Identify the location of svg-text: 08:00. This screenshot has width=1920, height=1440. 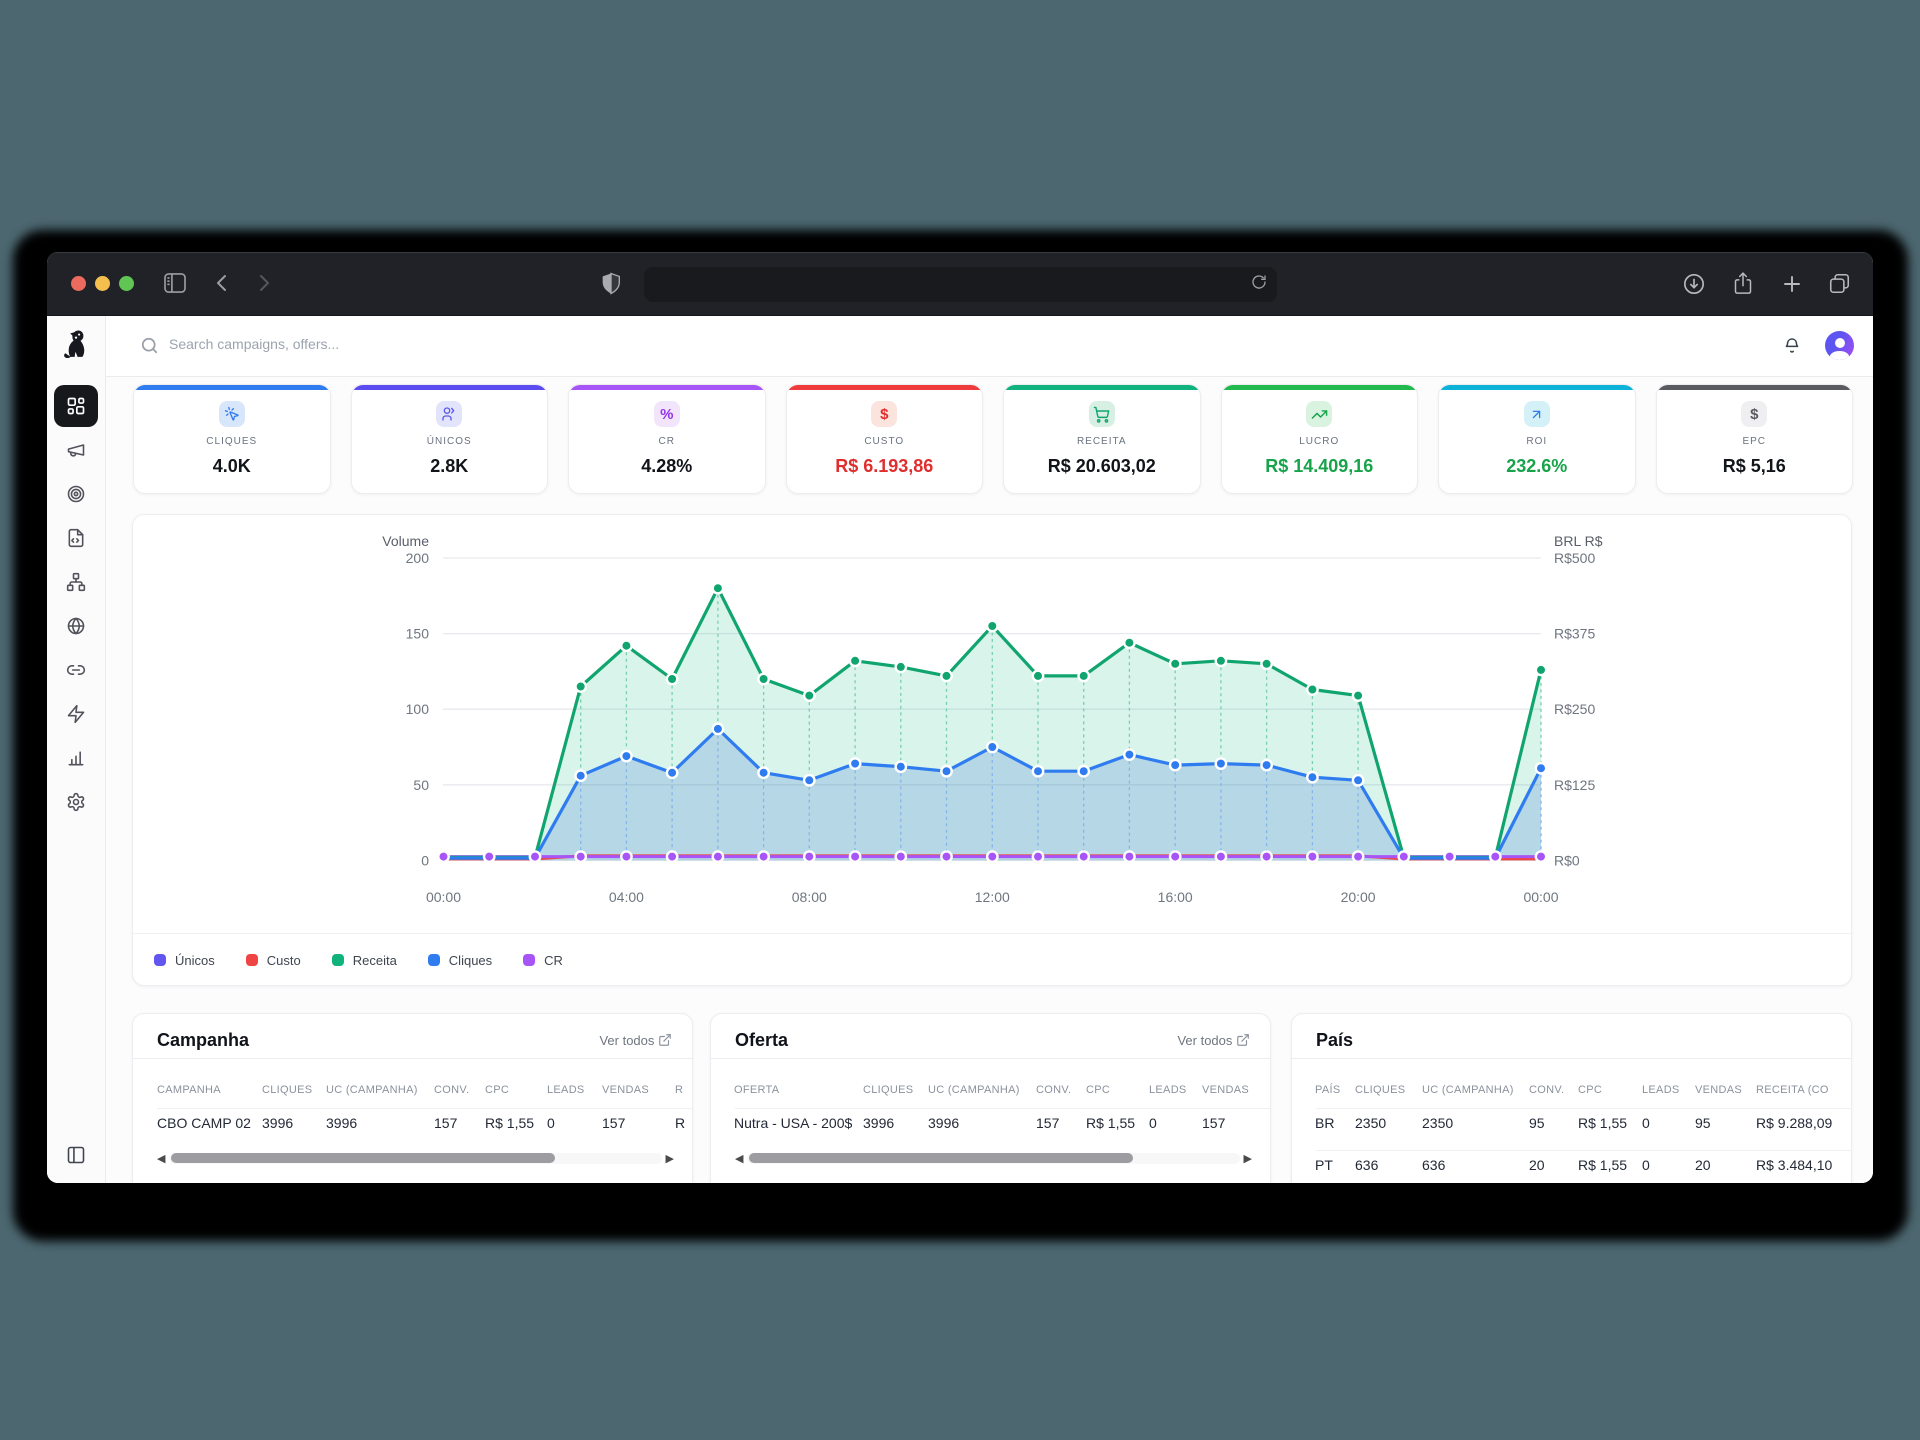
(809, 897).